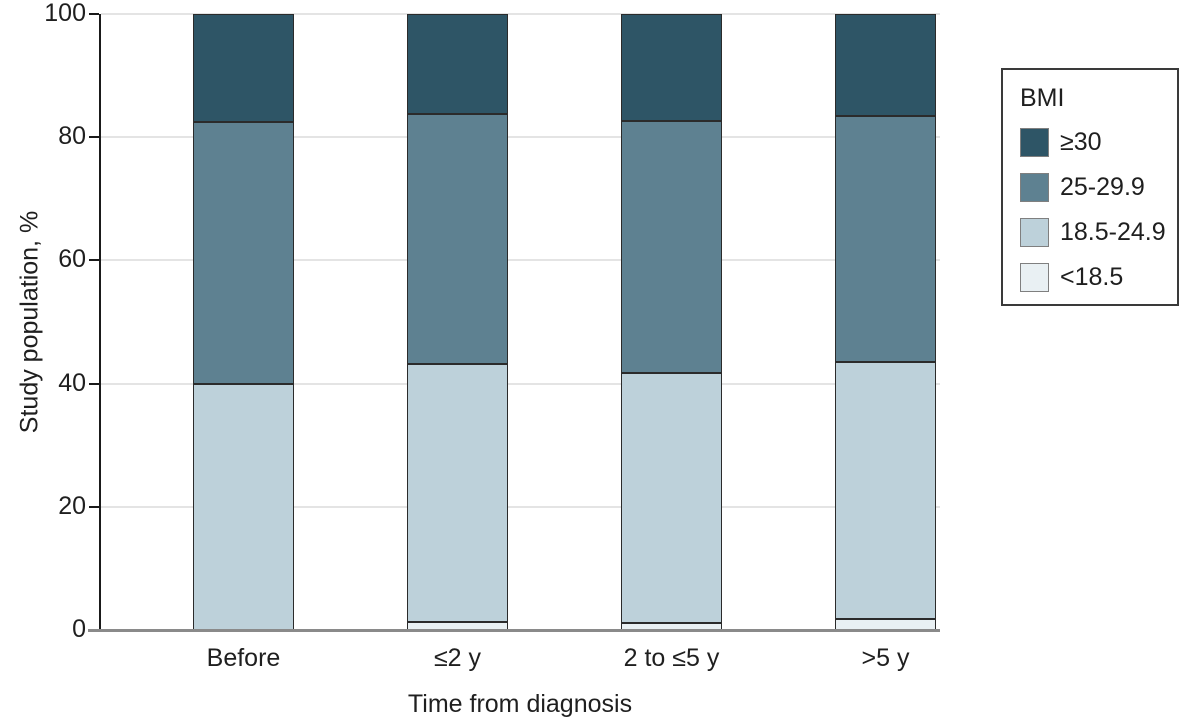 Image resolution: width=1182 pixels, height=723 pixels. Describe the element at coordinates (520, 704) in the screenshot. I see `x-axis-title: Time from diagnosis` at that location.